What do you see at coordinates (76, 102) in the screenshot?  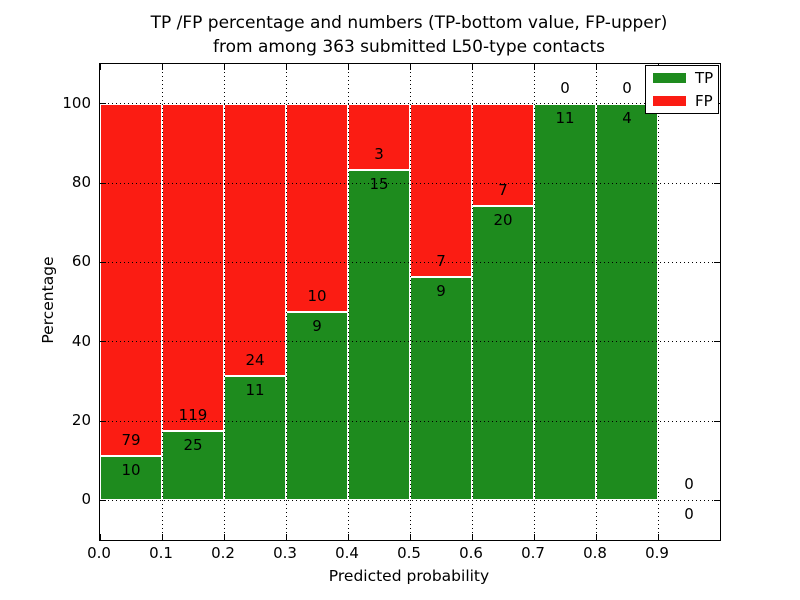 I see `y-tick-label: 100` at bounding box center [76, 102].